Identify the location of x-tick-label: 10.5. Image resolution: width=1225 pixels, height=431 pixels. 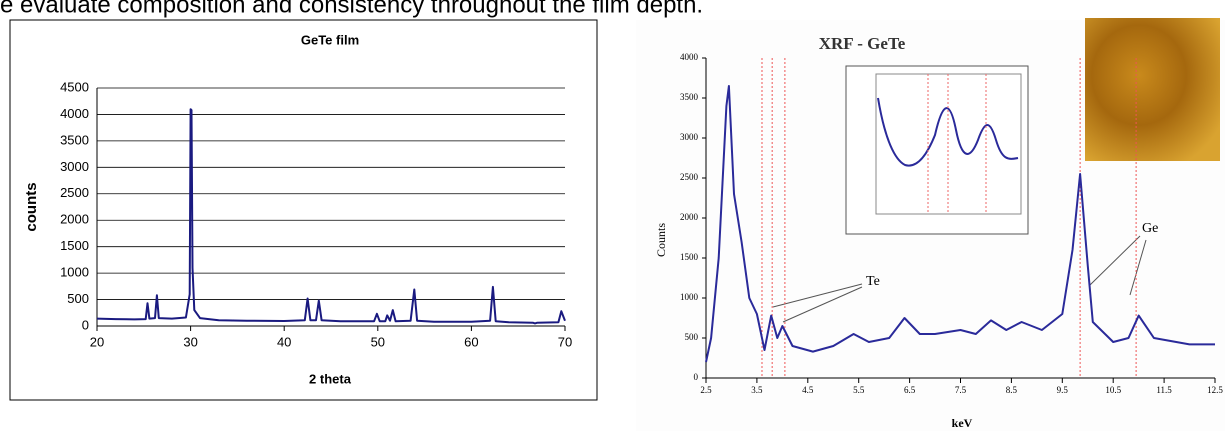
(1113, 390).